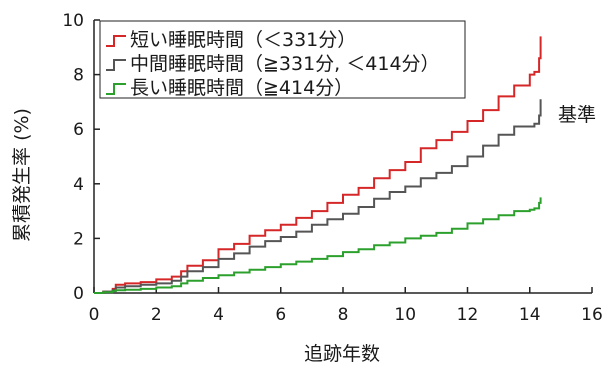 The width and height of the screenshot is (606, 369). Describe the element at coordinates (116, 41) in the screenshot. I see `legend-swatch-short` at that location.